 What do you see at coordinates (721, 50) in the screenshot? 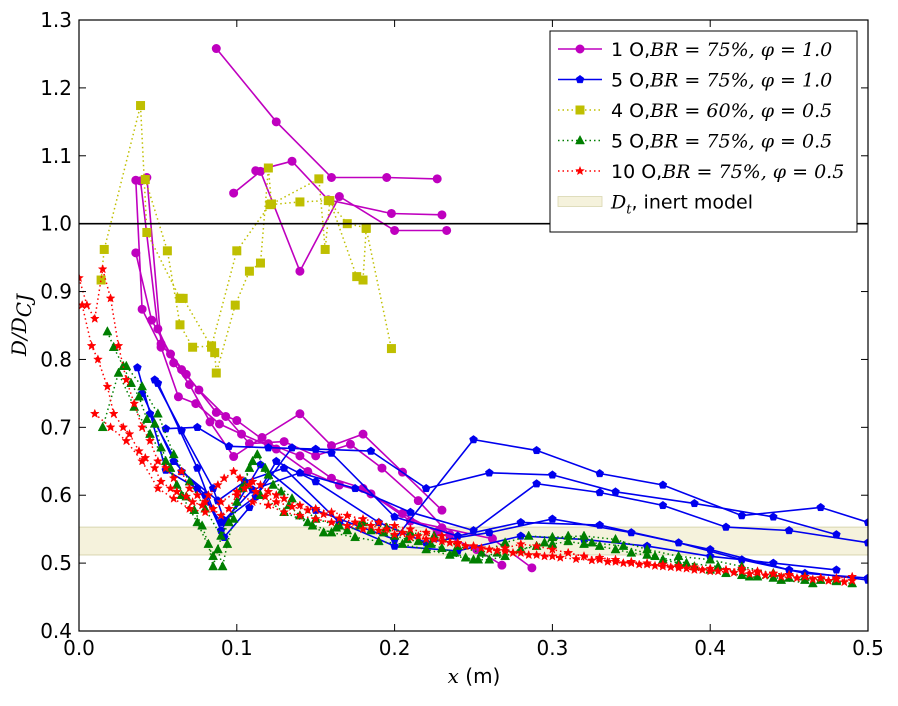
I see `legend-label-1: 1 O,BR = 75%, φ = 1.0` at bounding box center [721, 50].